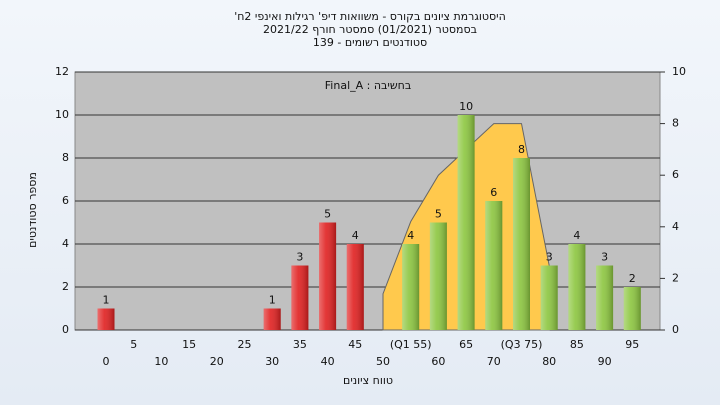  What do you see at coordinates (675, 174) in the screenshot?
I see `y2-tick-label: 6` at bounding box center [675, 174].